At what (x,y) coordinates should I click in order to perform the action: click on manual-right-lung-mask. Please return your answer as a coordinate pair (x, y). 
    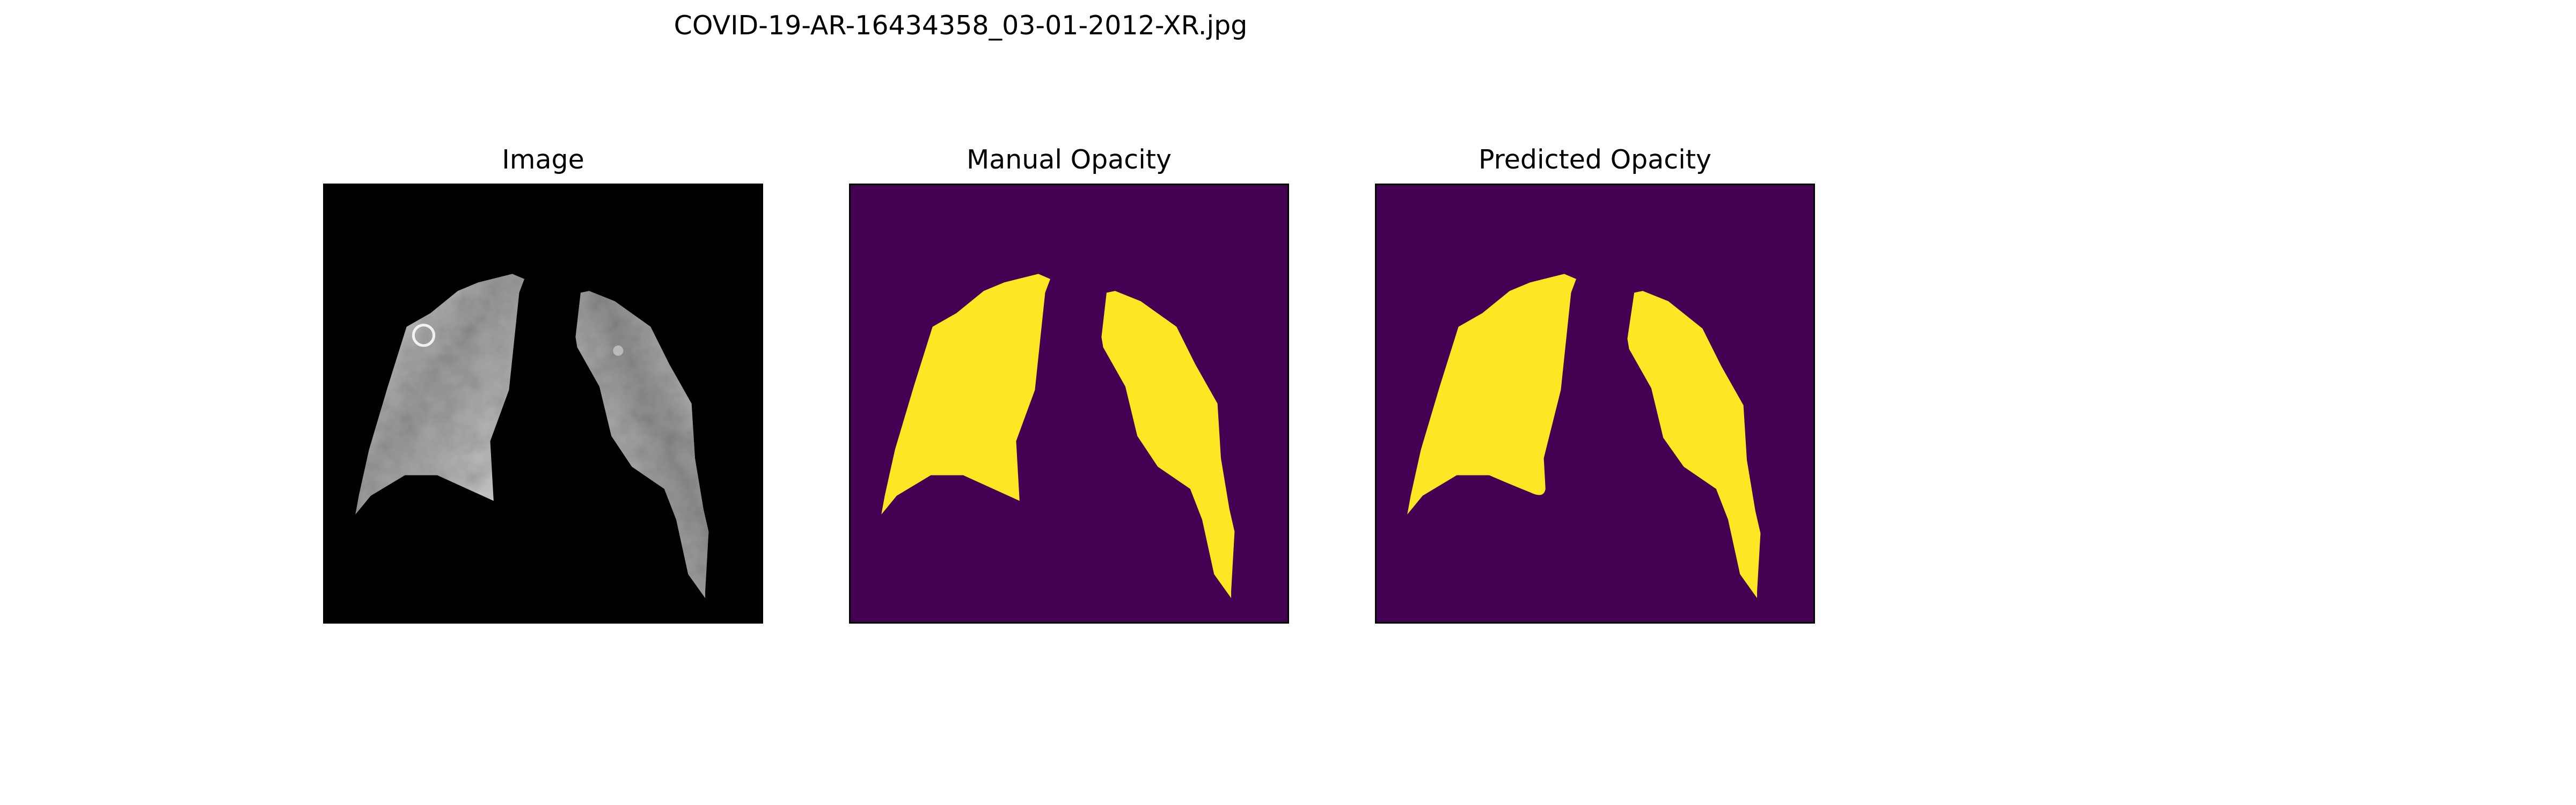
    Looking at the image, I should click on (1168, 444).